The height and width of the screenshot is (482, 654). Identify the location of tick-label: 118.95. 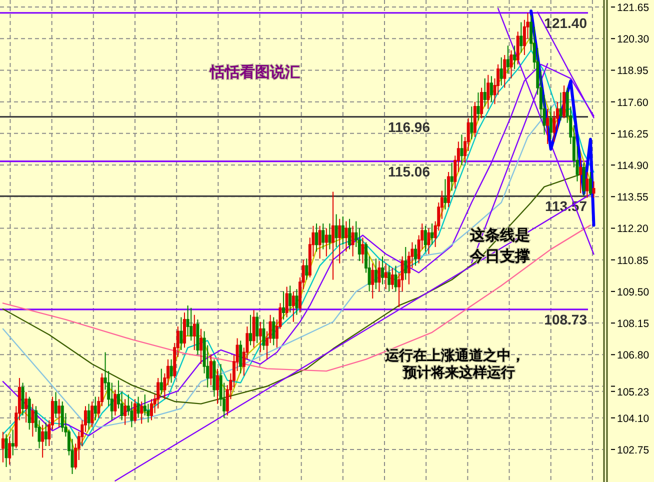
(632, 71).